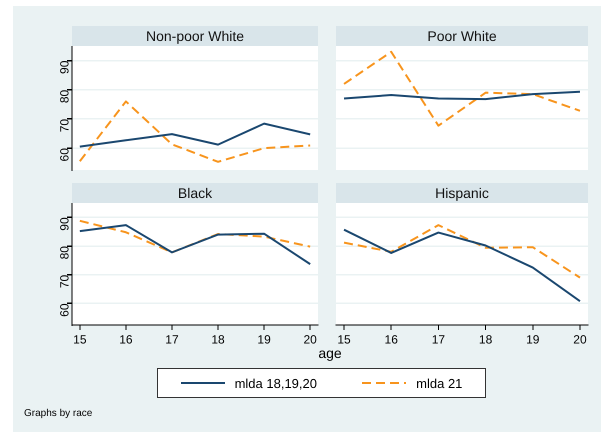 This screenshot has height=438, width=612. Describe the element at coordinates (195, 36) in the screenshot. I see `chart-title: Non-poor White` at that location.